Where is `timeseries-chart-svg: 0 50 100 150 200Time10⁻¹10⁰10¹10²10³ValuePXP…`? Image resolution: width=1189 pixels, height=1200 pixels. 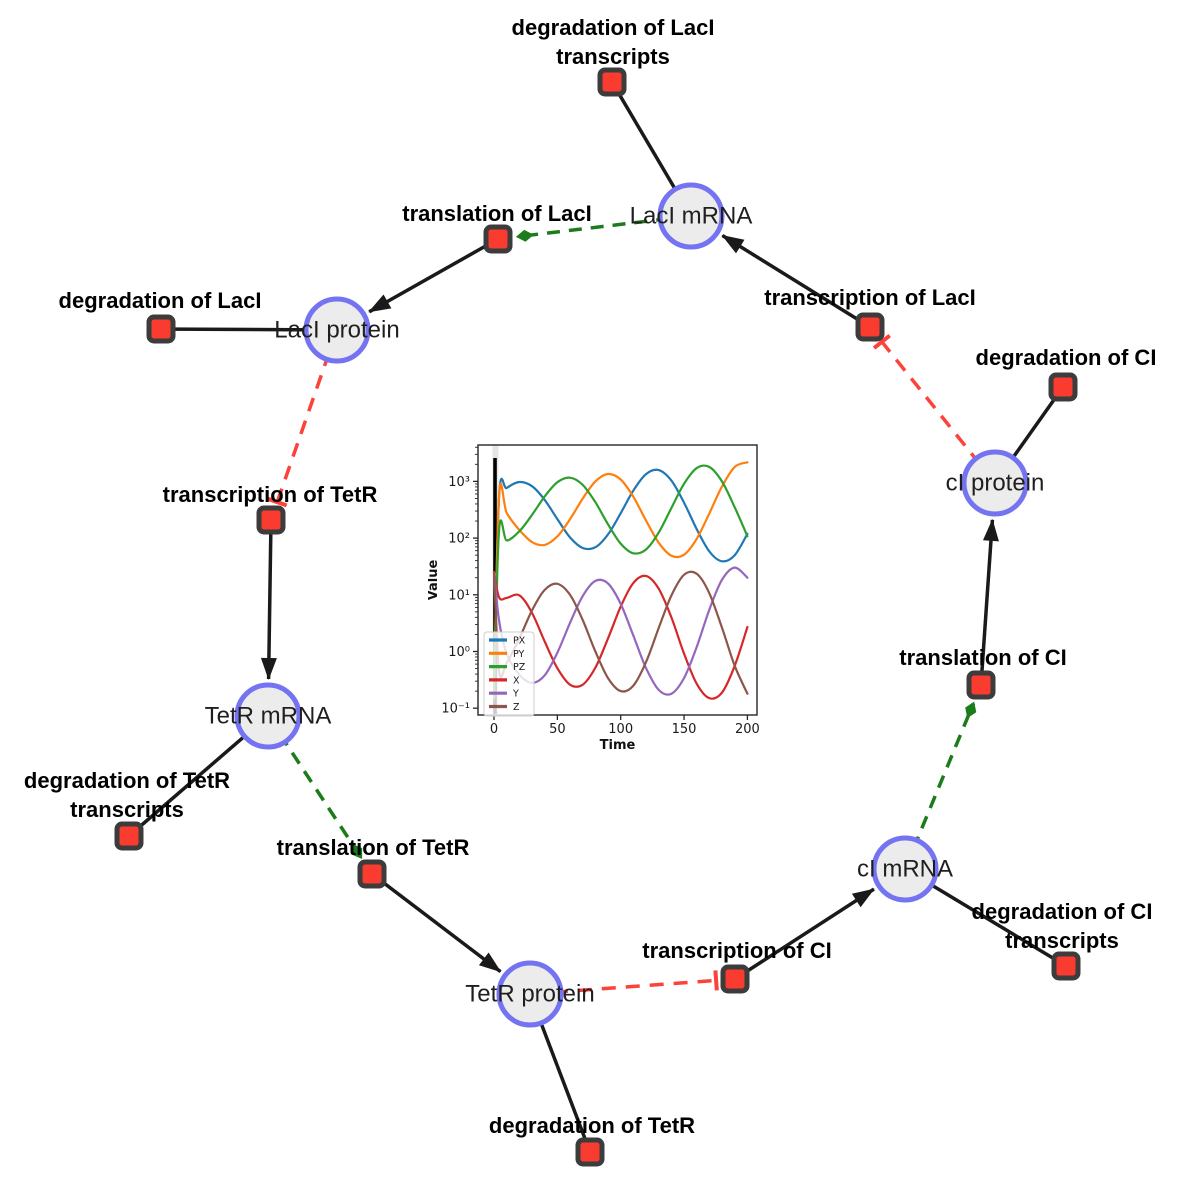 timeseries-chart-svg: 0 50 100 150 200Time10⁻¹10⁰10¹10²10³ValuePXP… is located at coordinates (593, 598).